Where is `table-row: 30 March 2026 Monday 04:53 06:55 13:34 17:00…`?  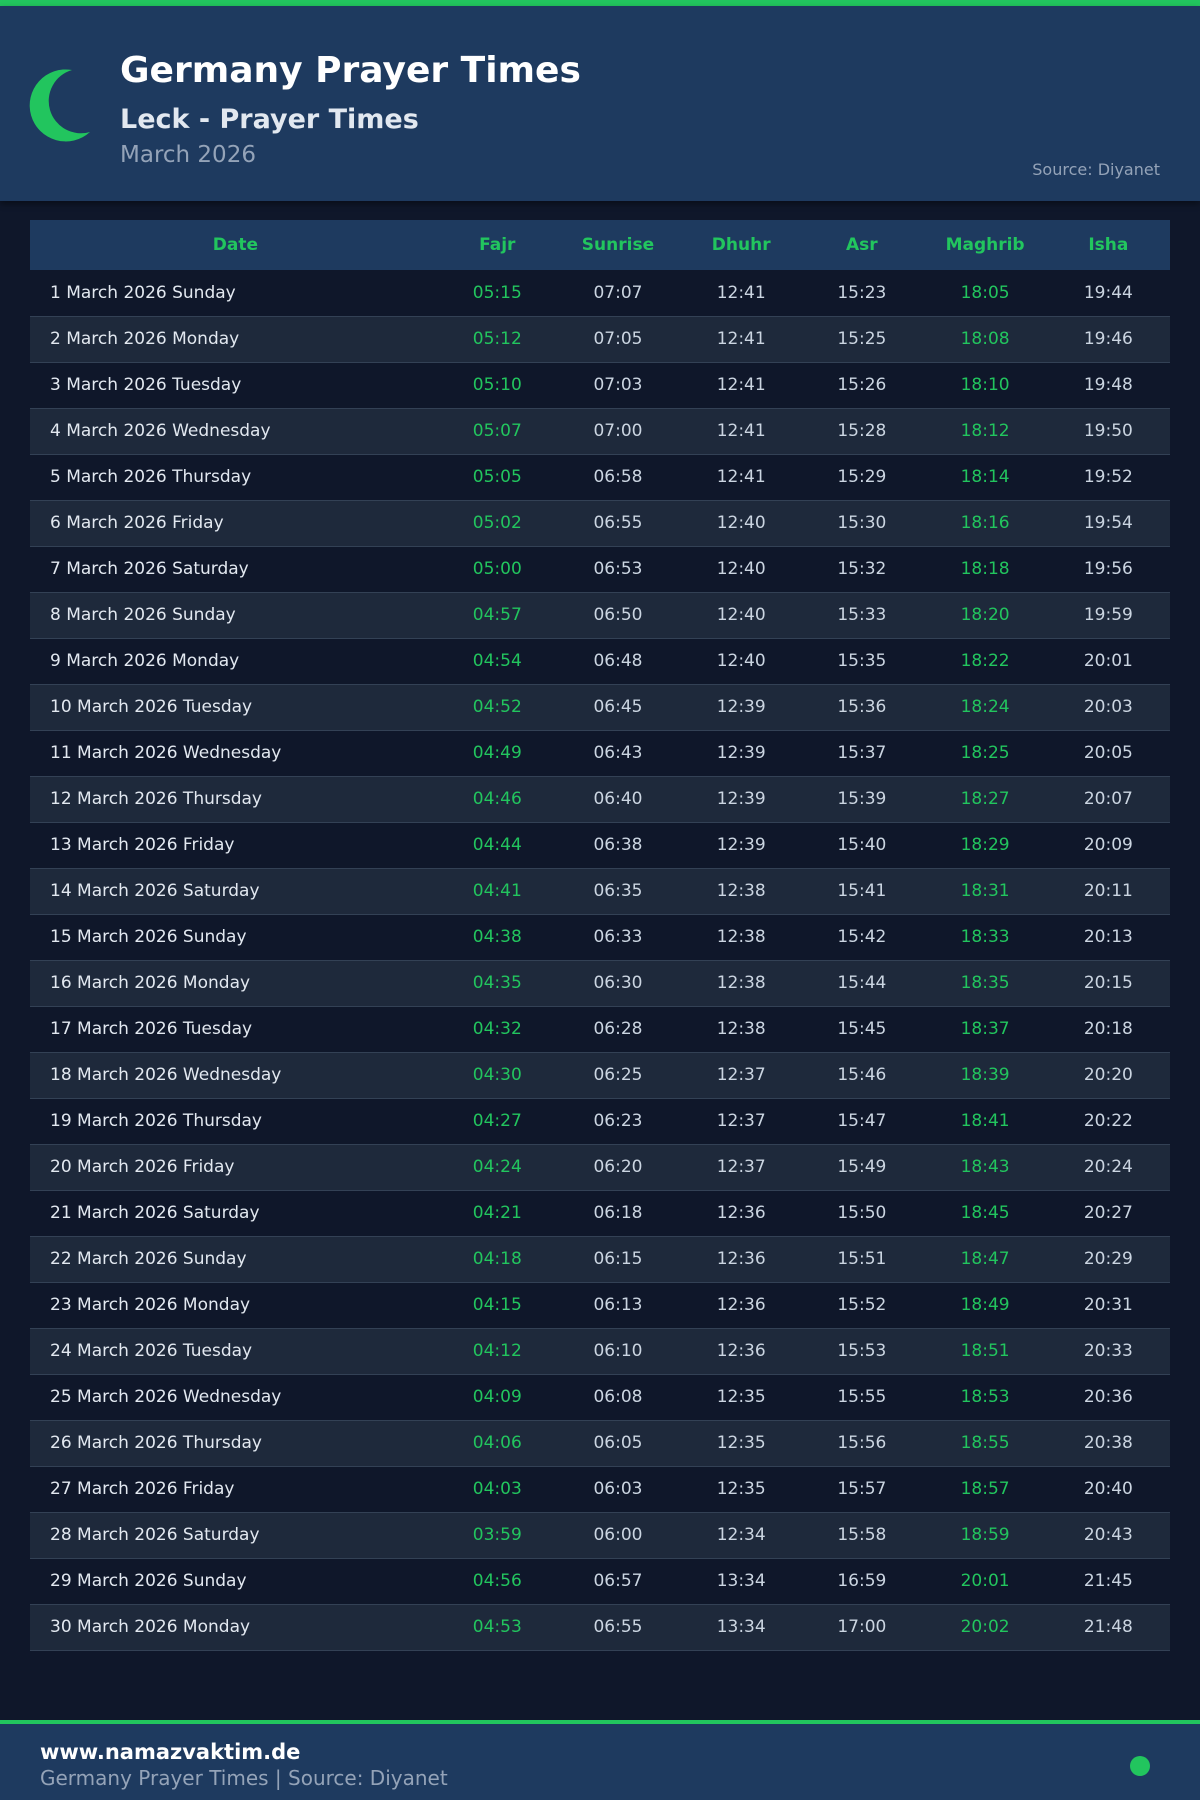 table-row: 30 March 2026 Monday 04:53 06:55 13:34 17:00… is located at coordinates (600, 1627).